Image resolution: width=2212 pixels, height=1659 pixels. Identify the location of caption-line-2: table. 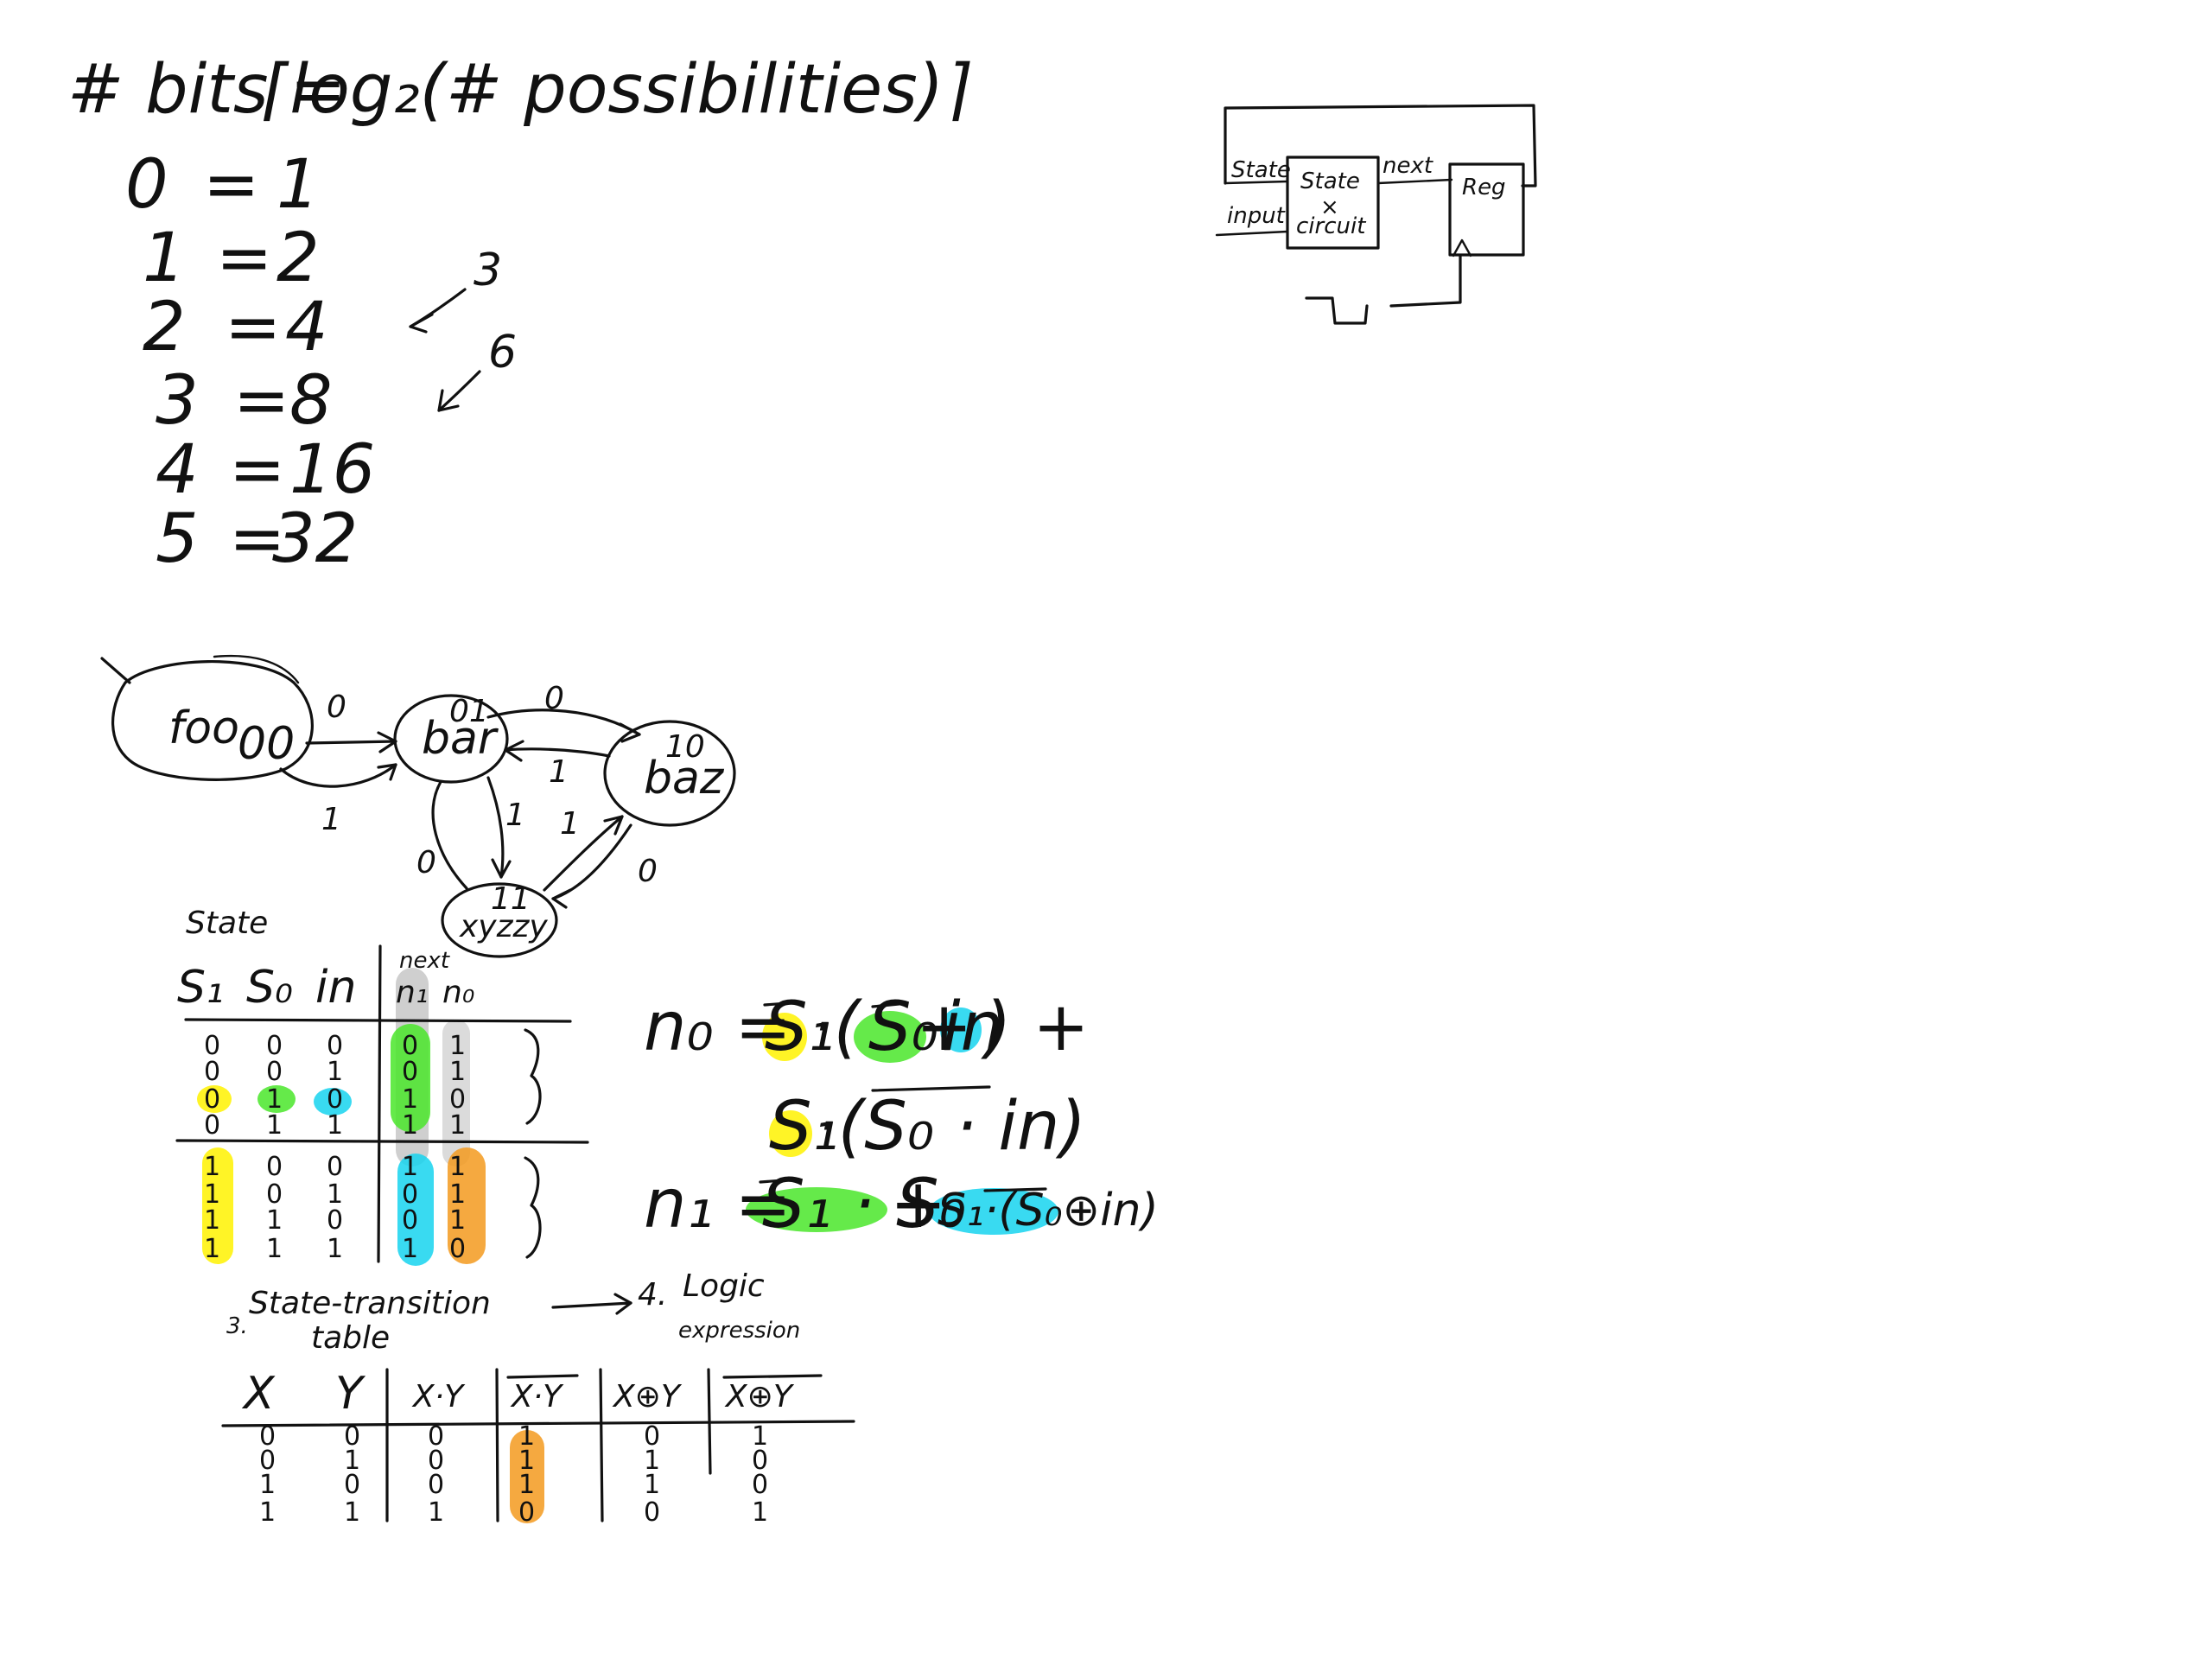
(350, 1338).